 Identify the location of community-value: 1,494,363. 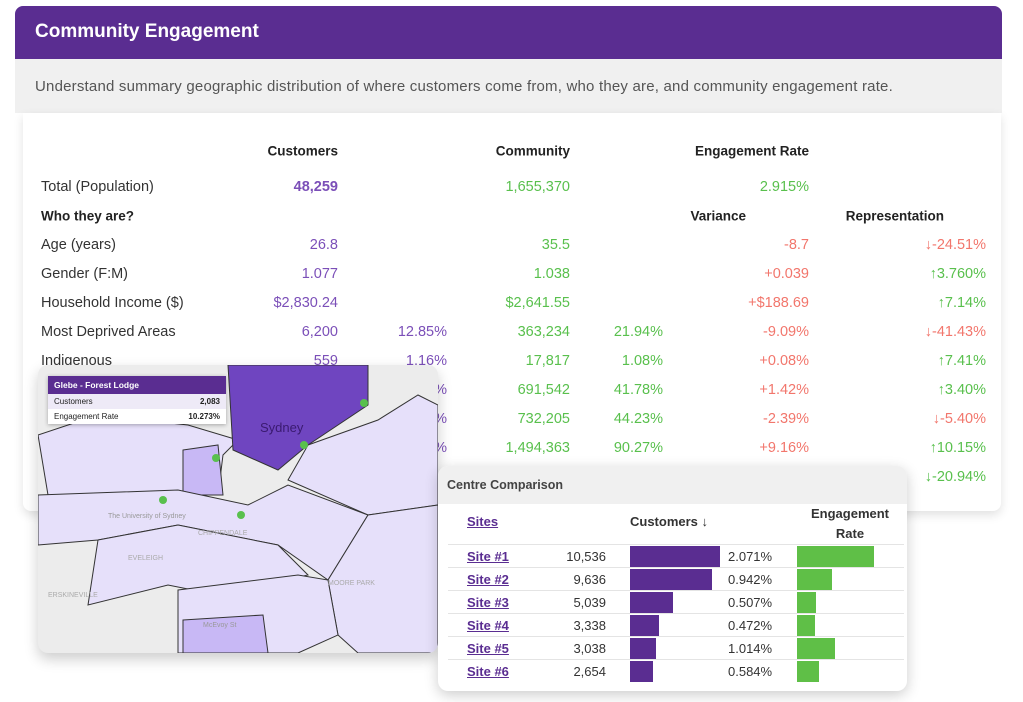
(537, 448).